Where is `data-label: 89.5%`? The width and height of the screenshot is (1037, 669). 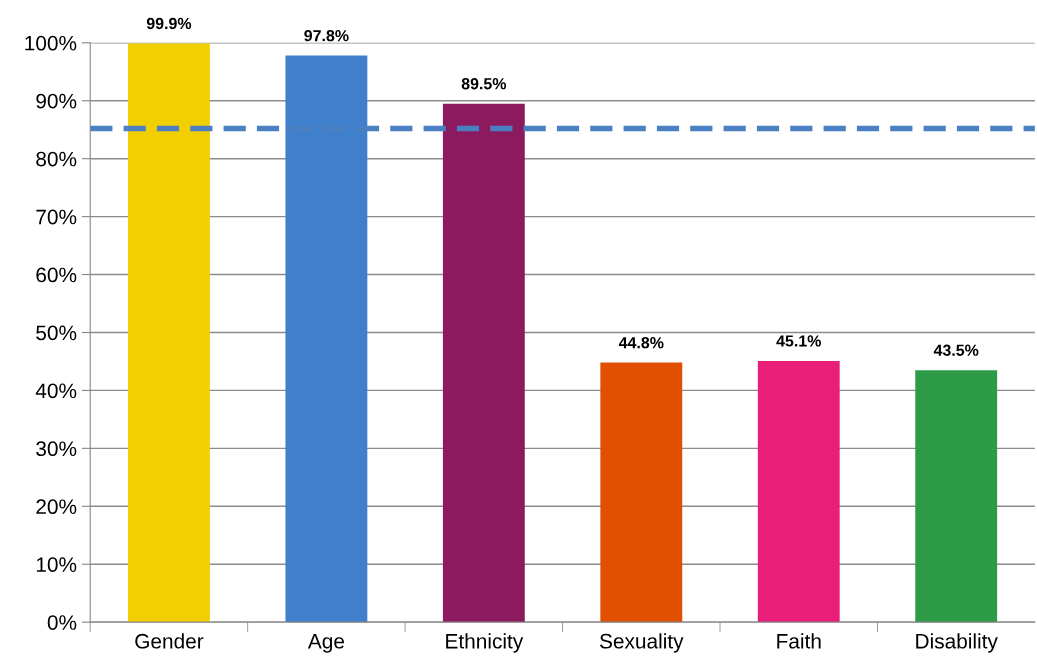 data-label: 89.5% is located at coordinates (484, 84).